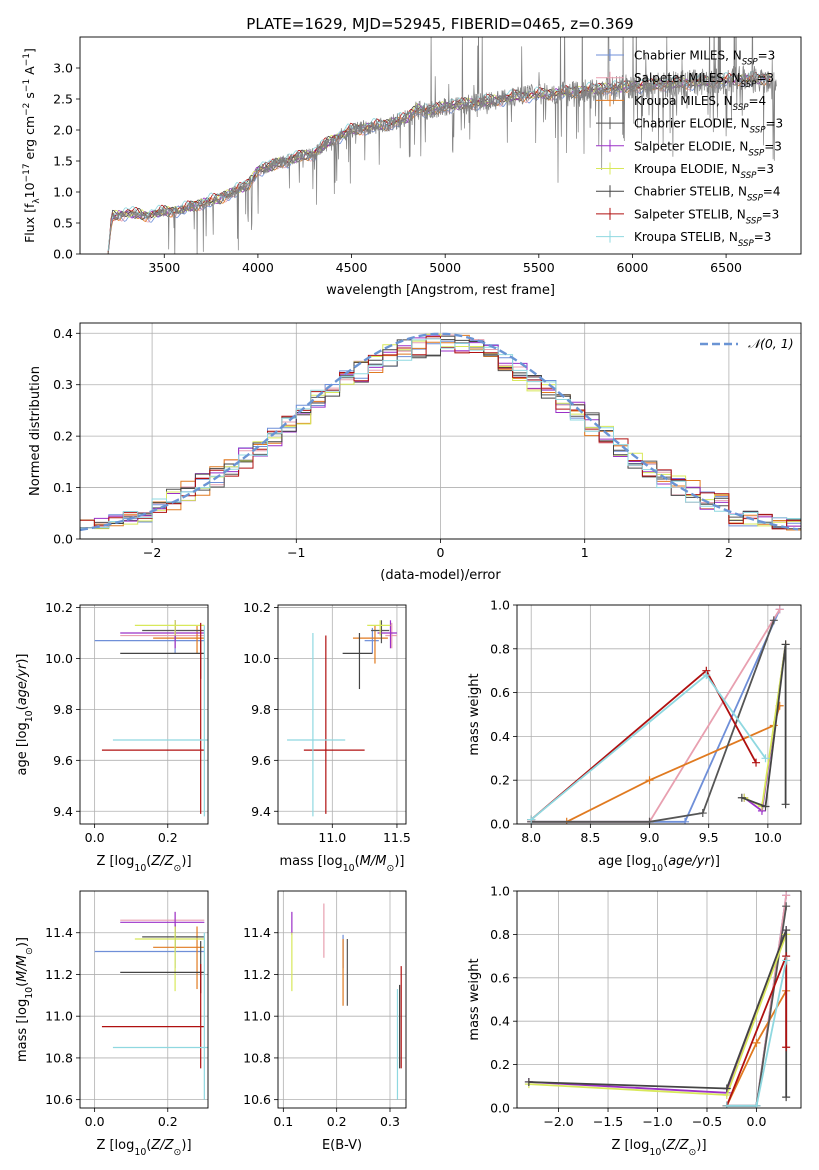 Image resolution: width=819 pixels, height=1170 pixels. What do you see at coordinates (32, 145) in the screenshot?
I see `y-axis-label: Flux [fλ10−17 erg cm−2 s−1 A−1]` at bounding box center [32, 145].